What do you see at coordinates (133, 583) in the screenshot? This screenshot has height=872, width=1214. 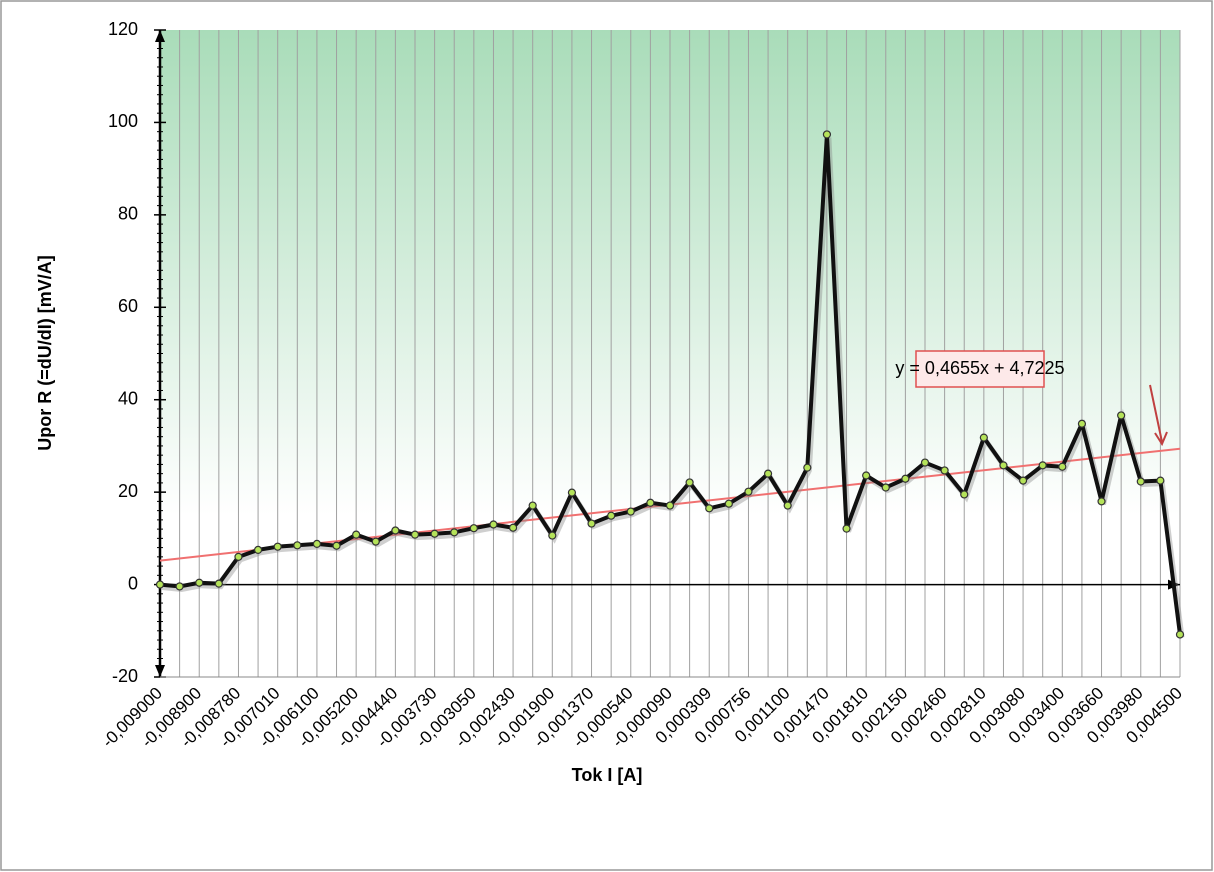 I see `y-tick-label: 0` at bounding box center [133, 583].